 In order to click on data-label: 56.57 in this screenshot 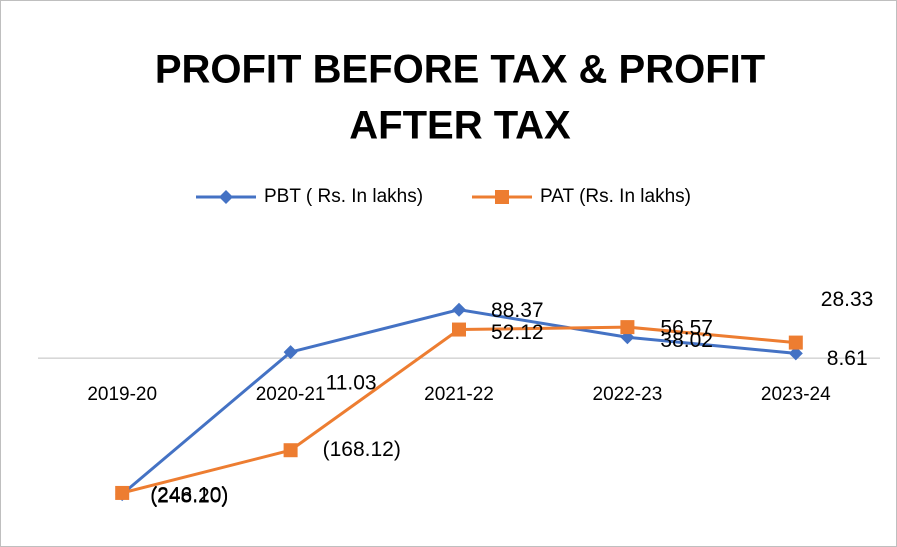, I will do `click(686, 328)`.